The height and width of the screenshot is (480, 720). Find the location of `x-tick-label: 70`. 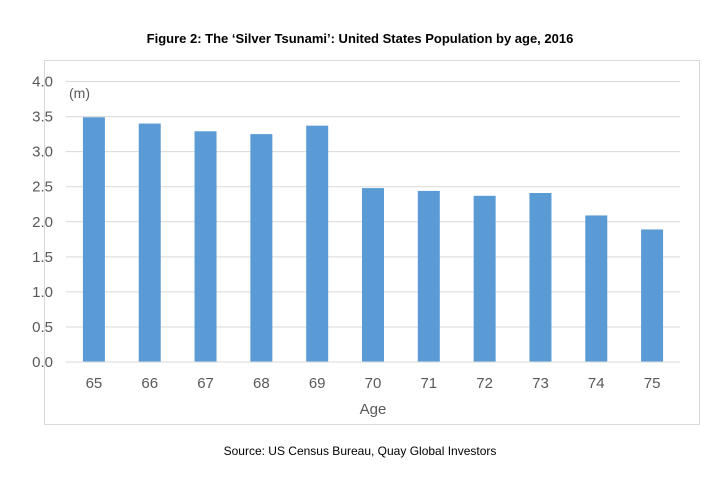

x-tick-label: 70 is located at coordinates (373, 383).